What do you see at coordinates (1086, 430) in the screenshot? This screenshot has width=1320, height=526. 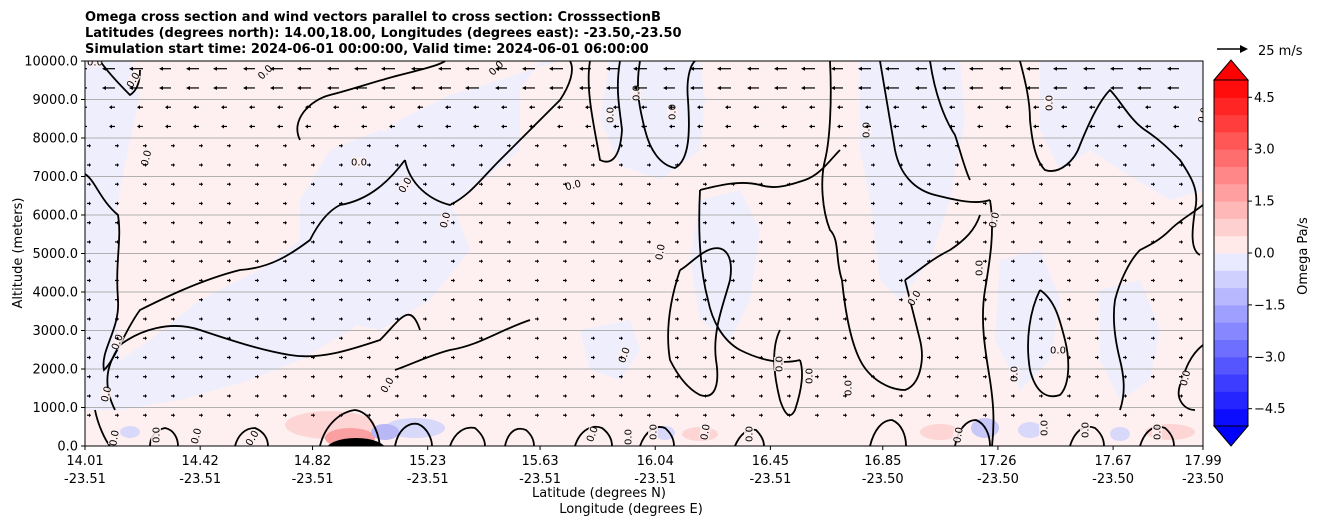 I see `contour-label: 0.0` at bounding box center [1086, 430].